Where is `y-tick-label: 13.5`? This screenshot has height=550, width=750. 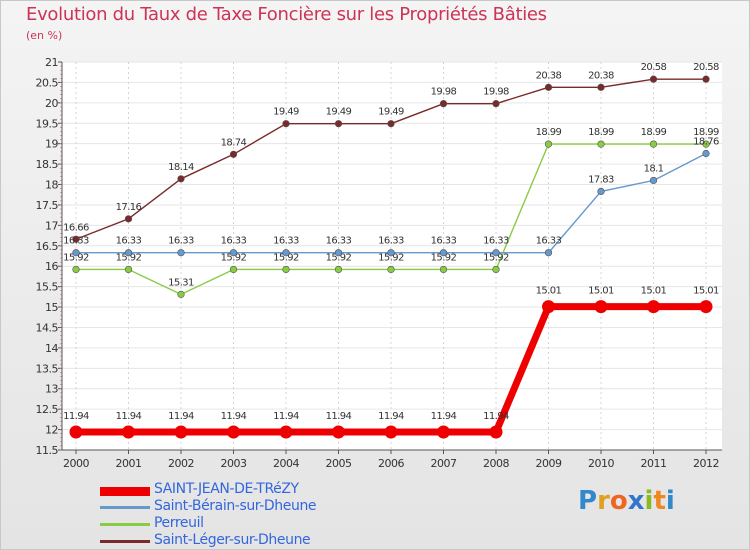
y-tick-label: 13.5 is located at coordinates (47, 368).